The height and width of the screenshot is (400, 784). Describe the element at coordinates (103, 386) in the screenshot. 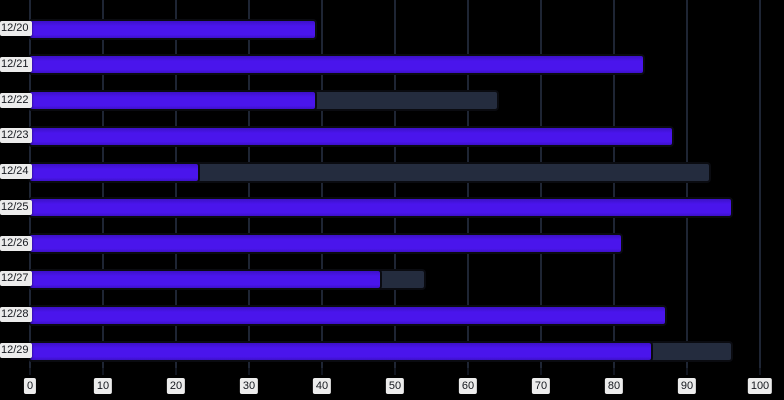

I see `x-tick-label: 10` at that location.